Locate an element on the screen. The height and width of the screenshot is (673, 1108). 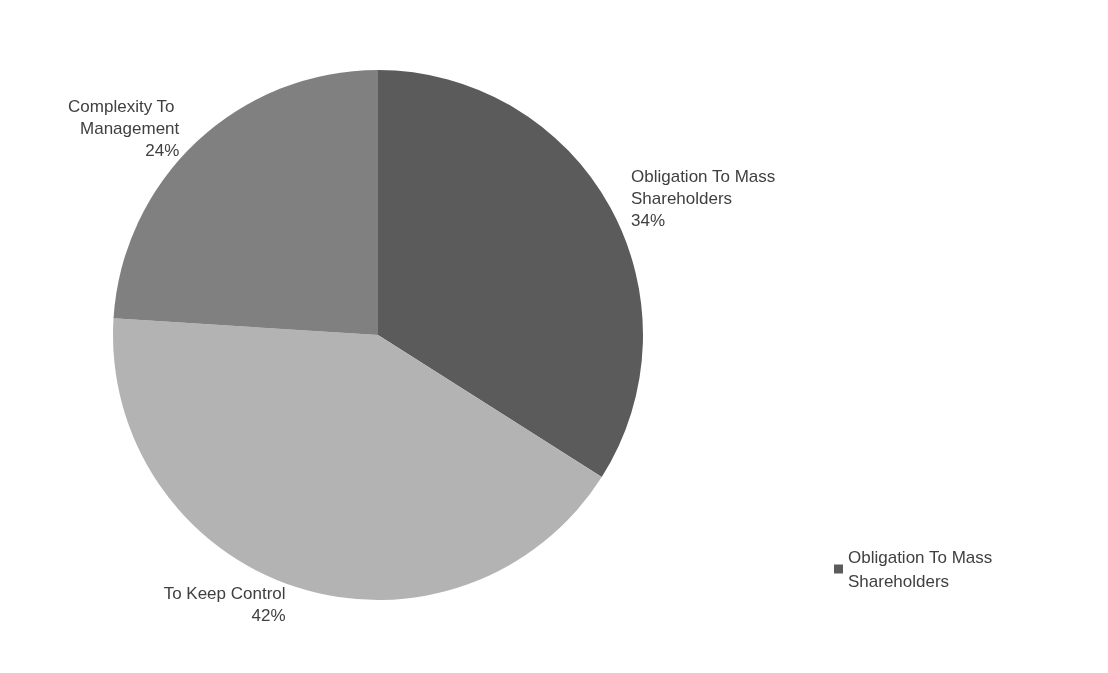
slice-label: Complexity To Management is located at coordinates (124, 118).